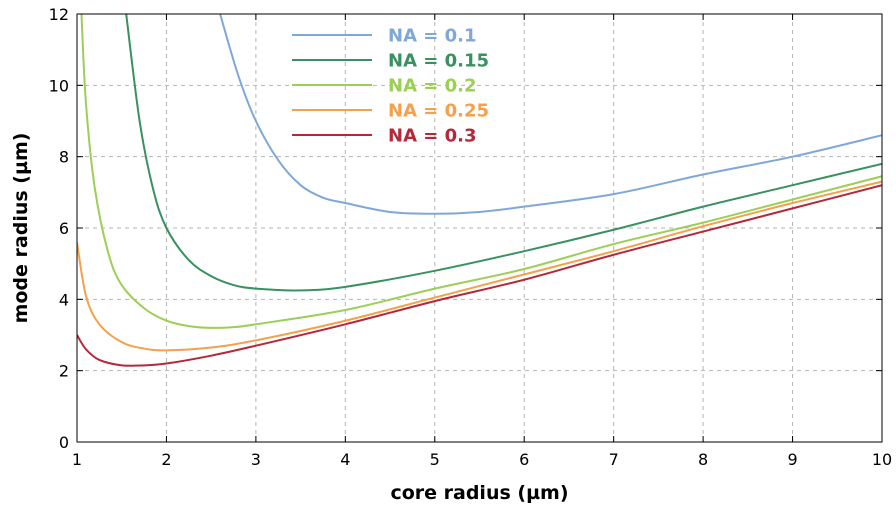 The image size is (896, 506). I want to click on x-tick-label: 6, so click(524, 459).